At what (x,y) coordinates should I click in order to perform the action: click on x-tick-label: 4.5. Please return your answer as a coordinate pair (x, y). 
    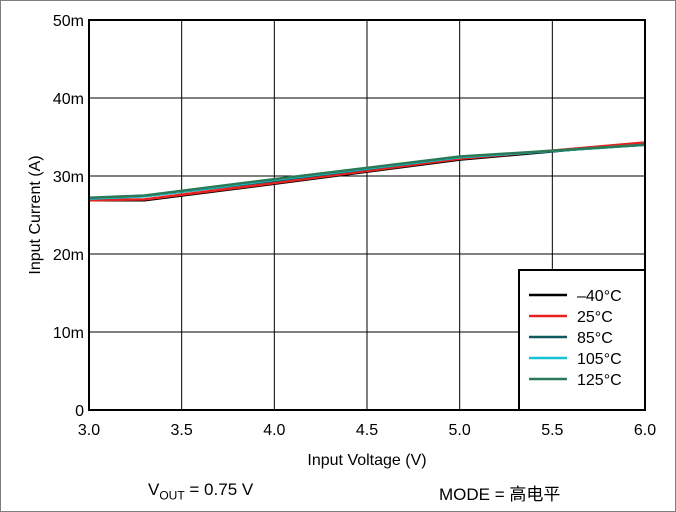
    Looking at the image, I should click on (367, 430).